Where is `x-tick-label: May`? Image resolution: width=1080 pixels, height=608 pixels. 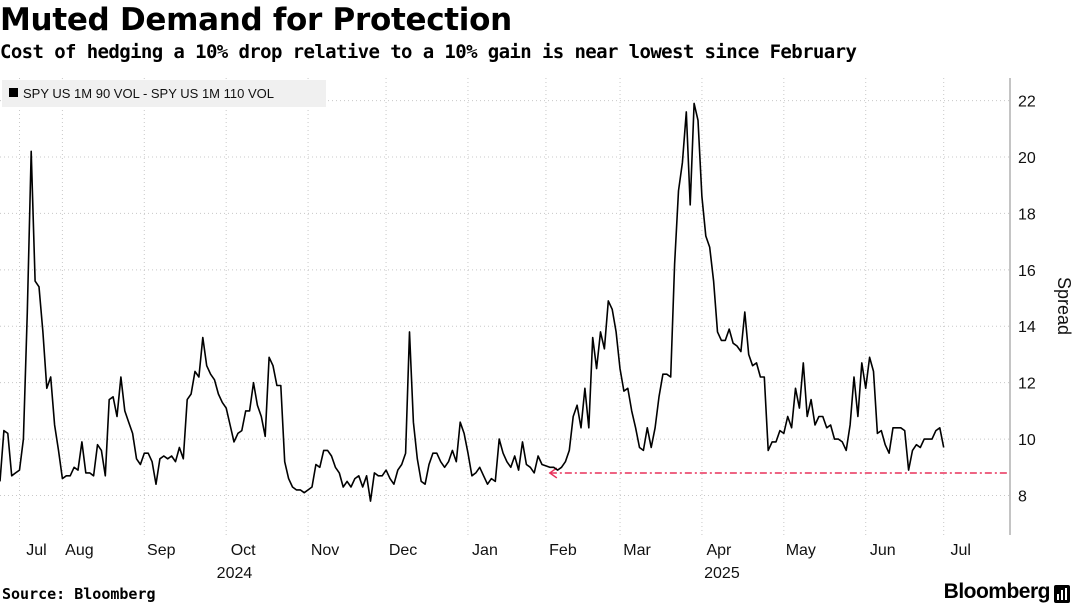
x-tick-label: May is located at coordinates (801, 550).